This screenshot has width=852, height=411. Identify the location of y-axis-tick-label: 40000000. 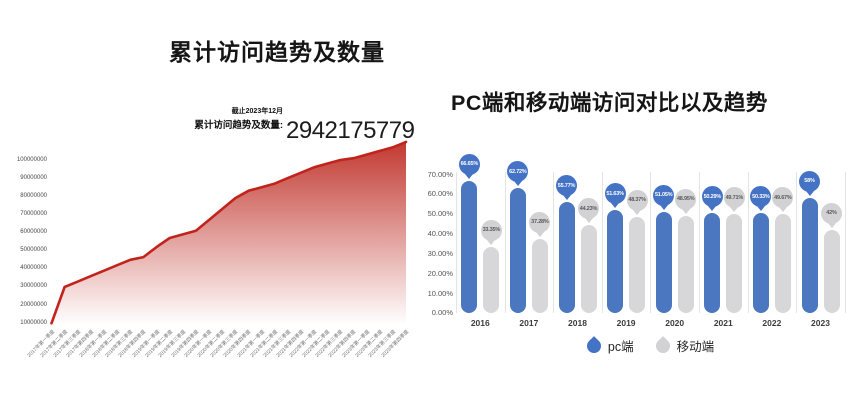
(33, 268).